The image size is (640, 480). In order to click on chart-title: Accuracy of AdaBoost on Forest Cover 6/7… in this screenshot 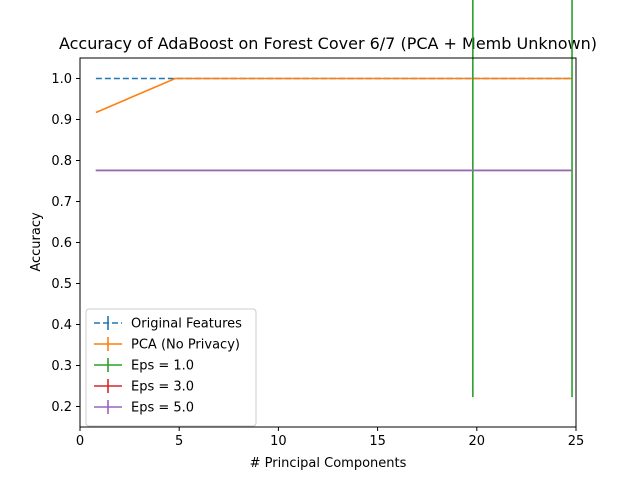, I will do `click(328, 43)`.